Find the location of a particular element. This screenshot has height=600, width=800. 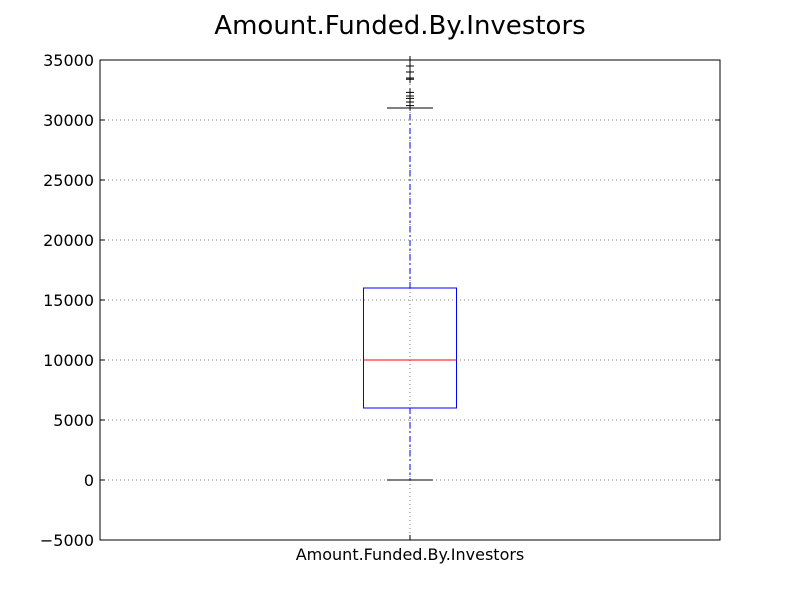

box-group is located at coordinates (410, 268).